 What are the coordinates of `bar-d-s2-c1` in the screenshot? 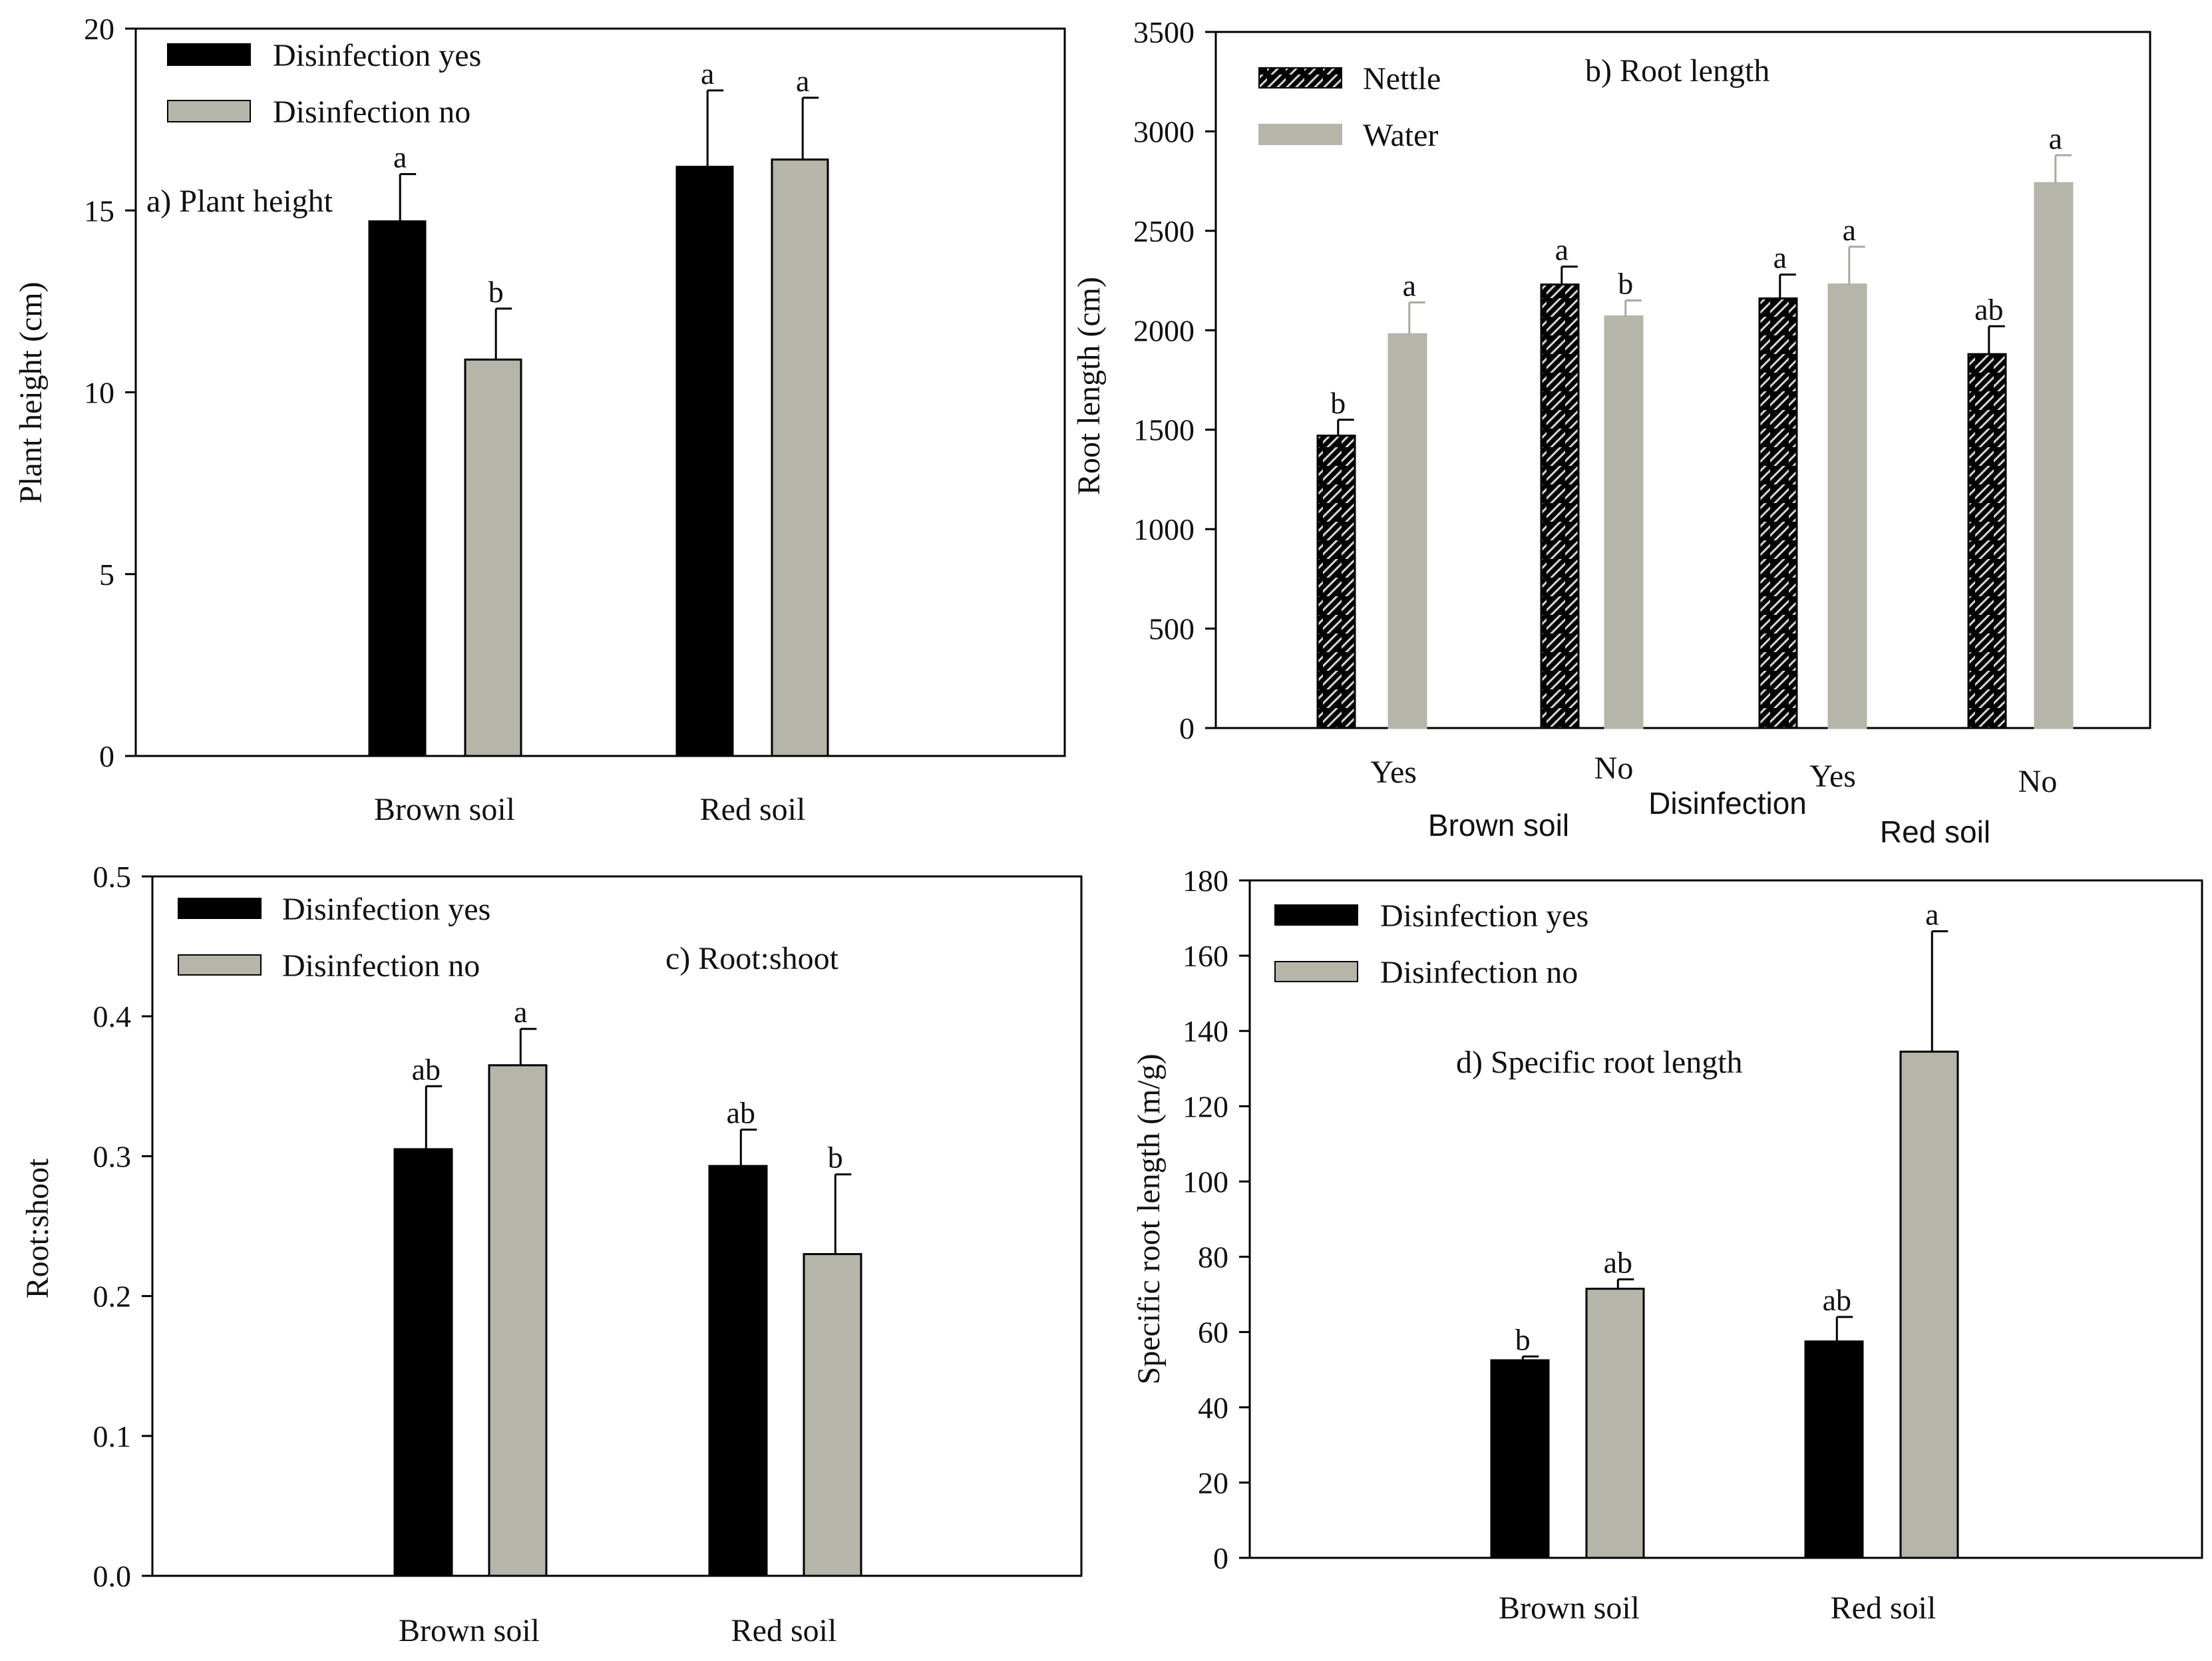 It's located at (1615, 1423).